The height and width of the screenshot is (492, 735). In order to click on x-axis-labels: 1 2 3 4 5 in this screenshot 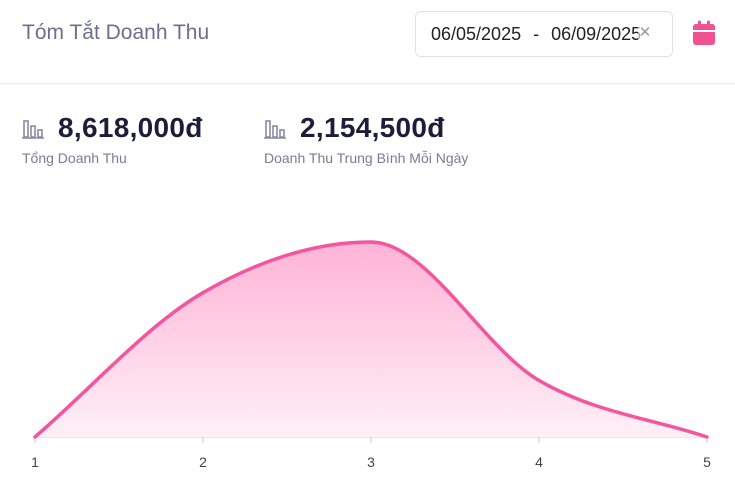, I will do `click(371, 462)`.